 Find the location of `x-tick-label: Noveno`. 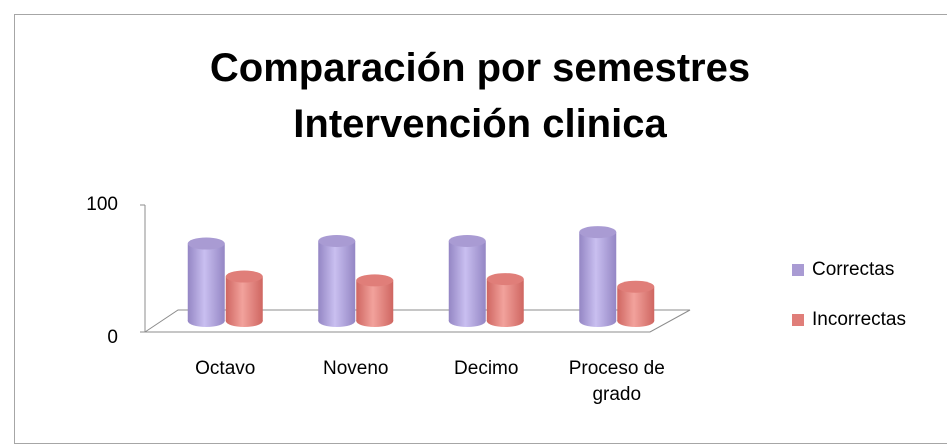

x-tick-label: Noveno is located at coordinates (356, 368).